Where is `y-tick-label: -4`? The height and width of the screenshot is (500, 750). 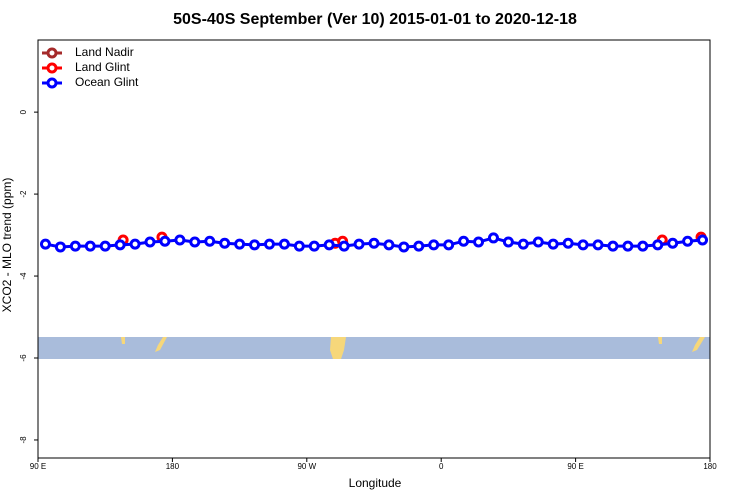 y-tick-label: -4 is located at coordinates (23, 276).